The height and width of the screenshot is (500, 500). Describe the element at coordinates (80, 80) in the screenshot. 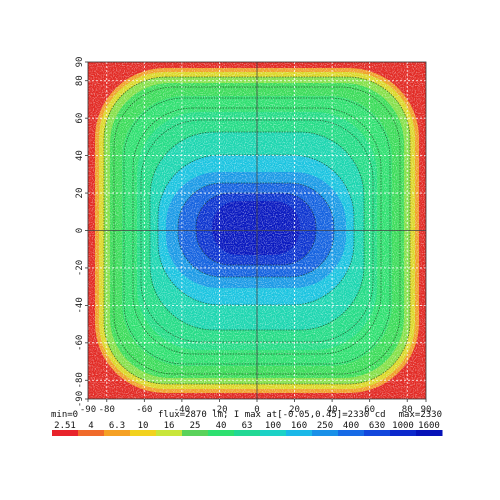

I see `y-tick-label: 80` at that location.